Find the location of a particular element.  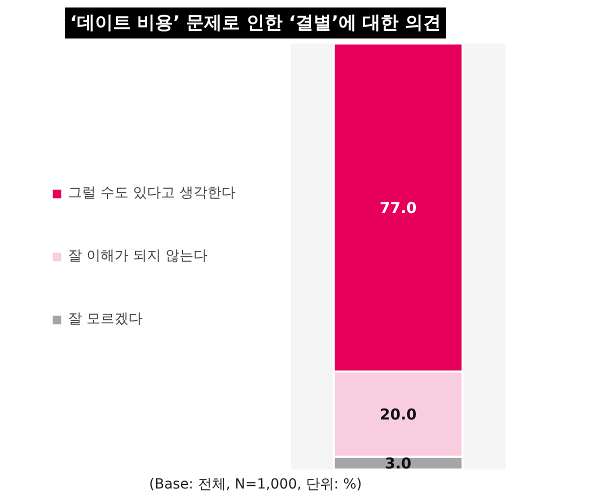

legend-label: 잘 이해가 되지 않는다 is located at coordinates (138, 256).